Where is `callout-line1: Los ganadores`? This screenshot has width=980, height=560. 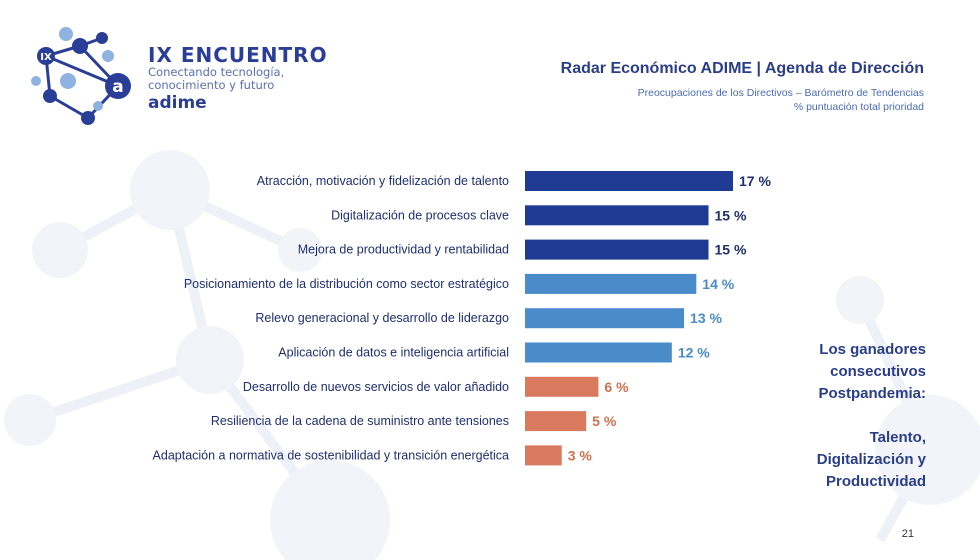 callout-line1: Los ganadores is located at coordinates (872, 349).